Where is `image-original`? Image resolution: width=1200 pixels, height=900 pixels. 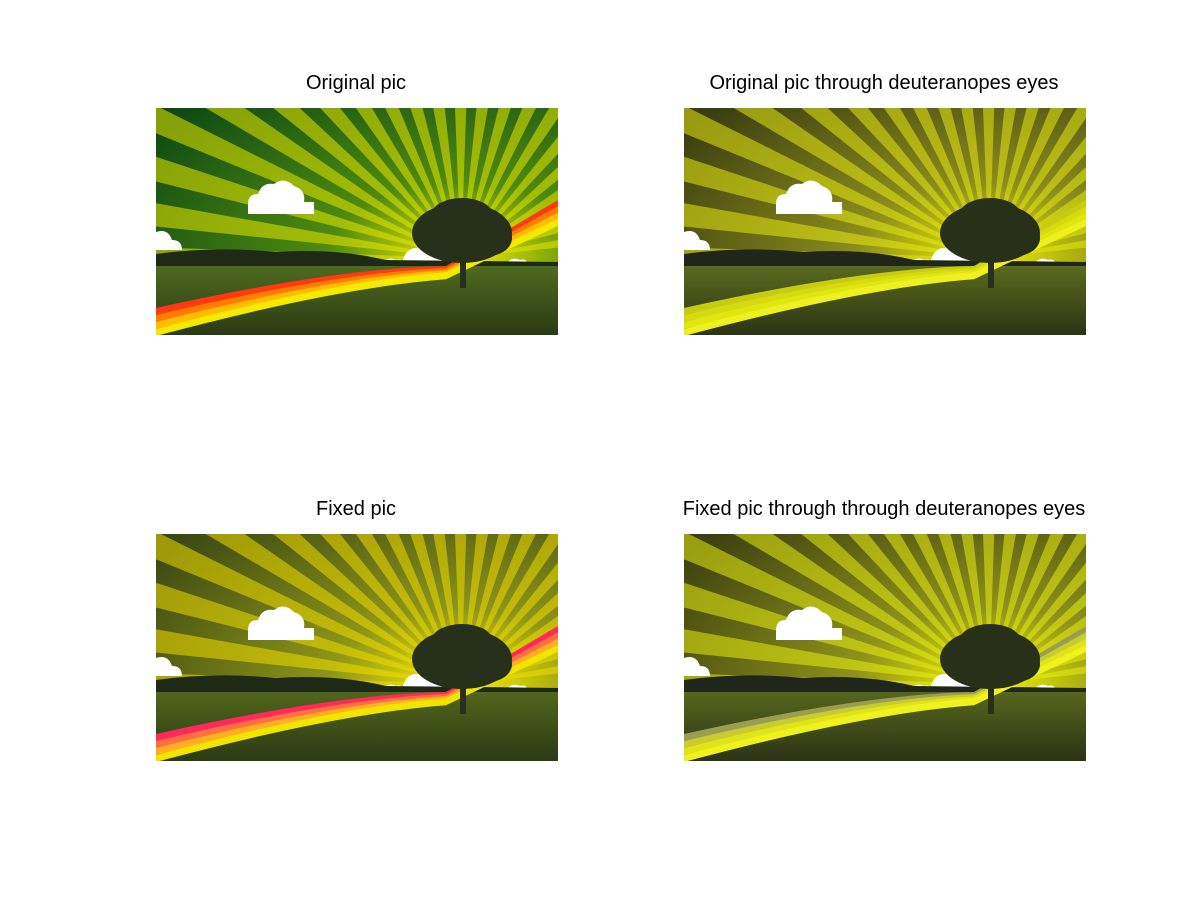 image-original is located at coordinates (357, 221).